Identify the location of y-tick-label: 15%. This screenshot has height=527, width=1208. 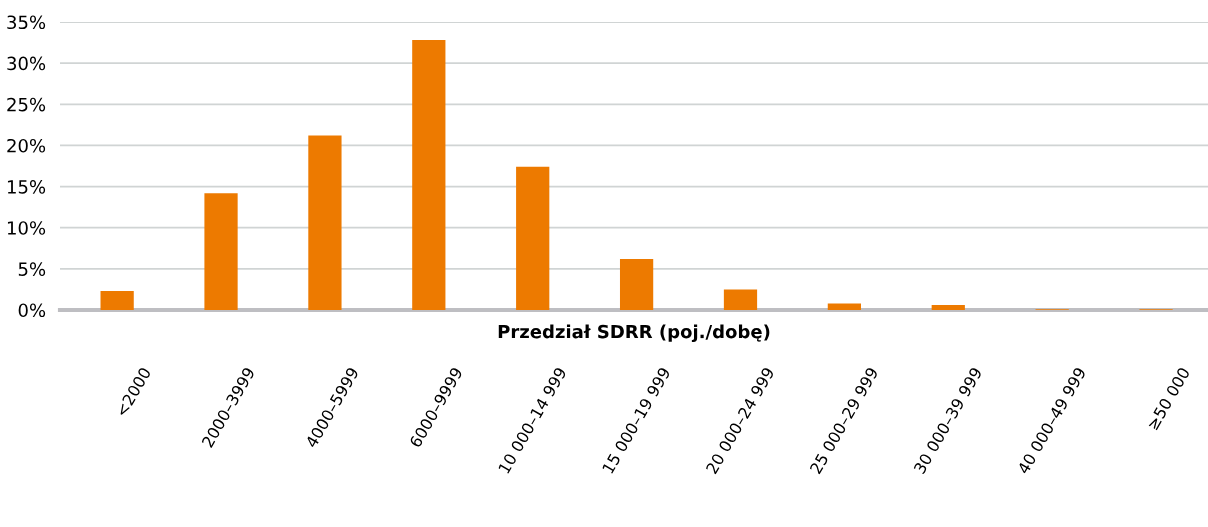
(26, 187).